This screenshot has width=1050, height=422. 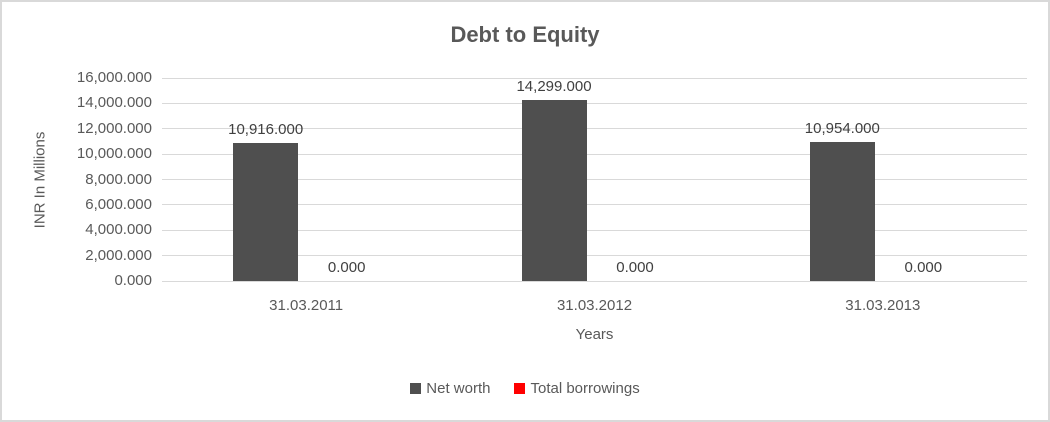 I want to click on y-tick-label: 10,000.000, so click(x=114, y=154).